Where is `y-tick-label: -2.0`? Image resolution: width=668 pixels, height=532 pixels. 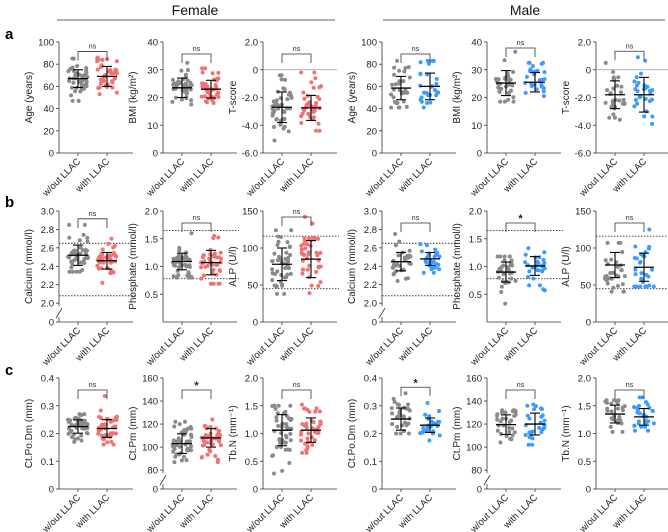
y-tick-label: -2.0 is located at coordinates (250, 98).